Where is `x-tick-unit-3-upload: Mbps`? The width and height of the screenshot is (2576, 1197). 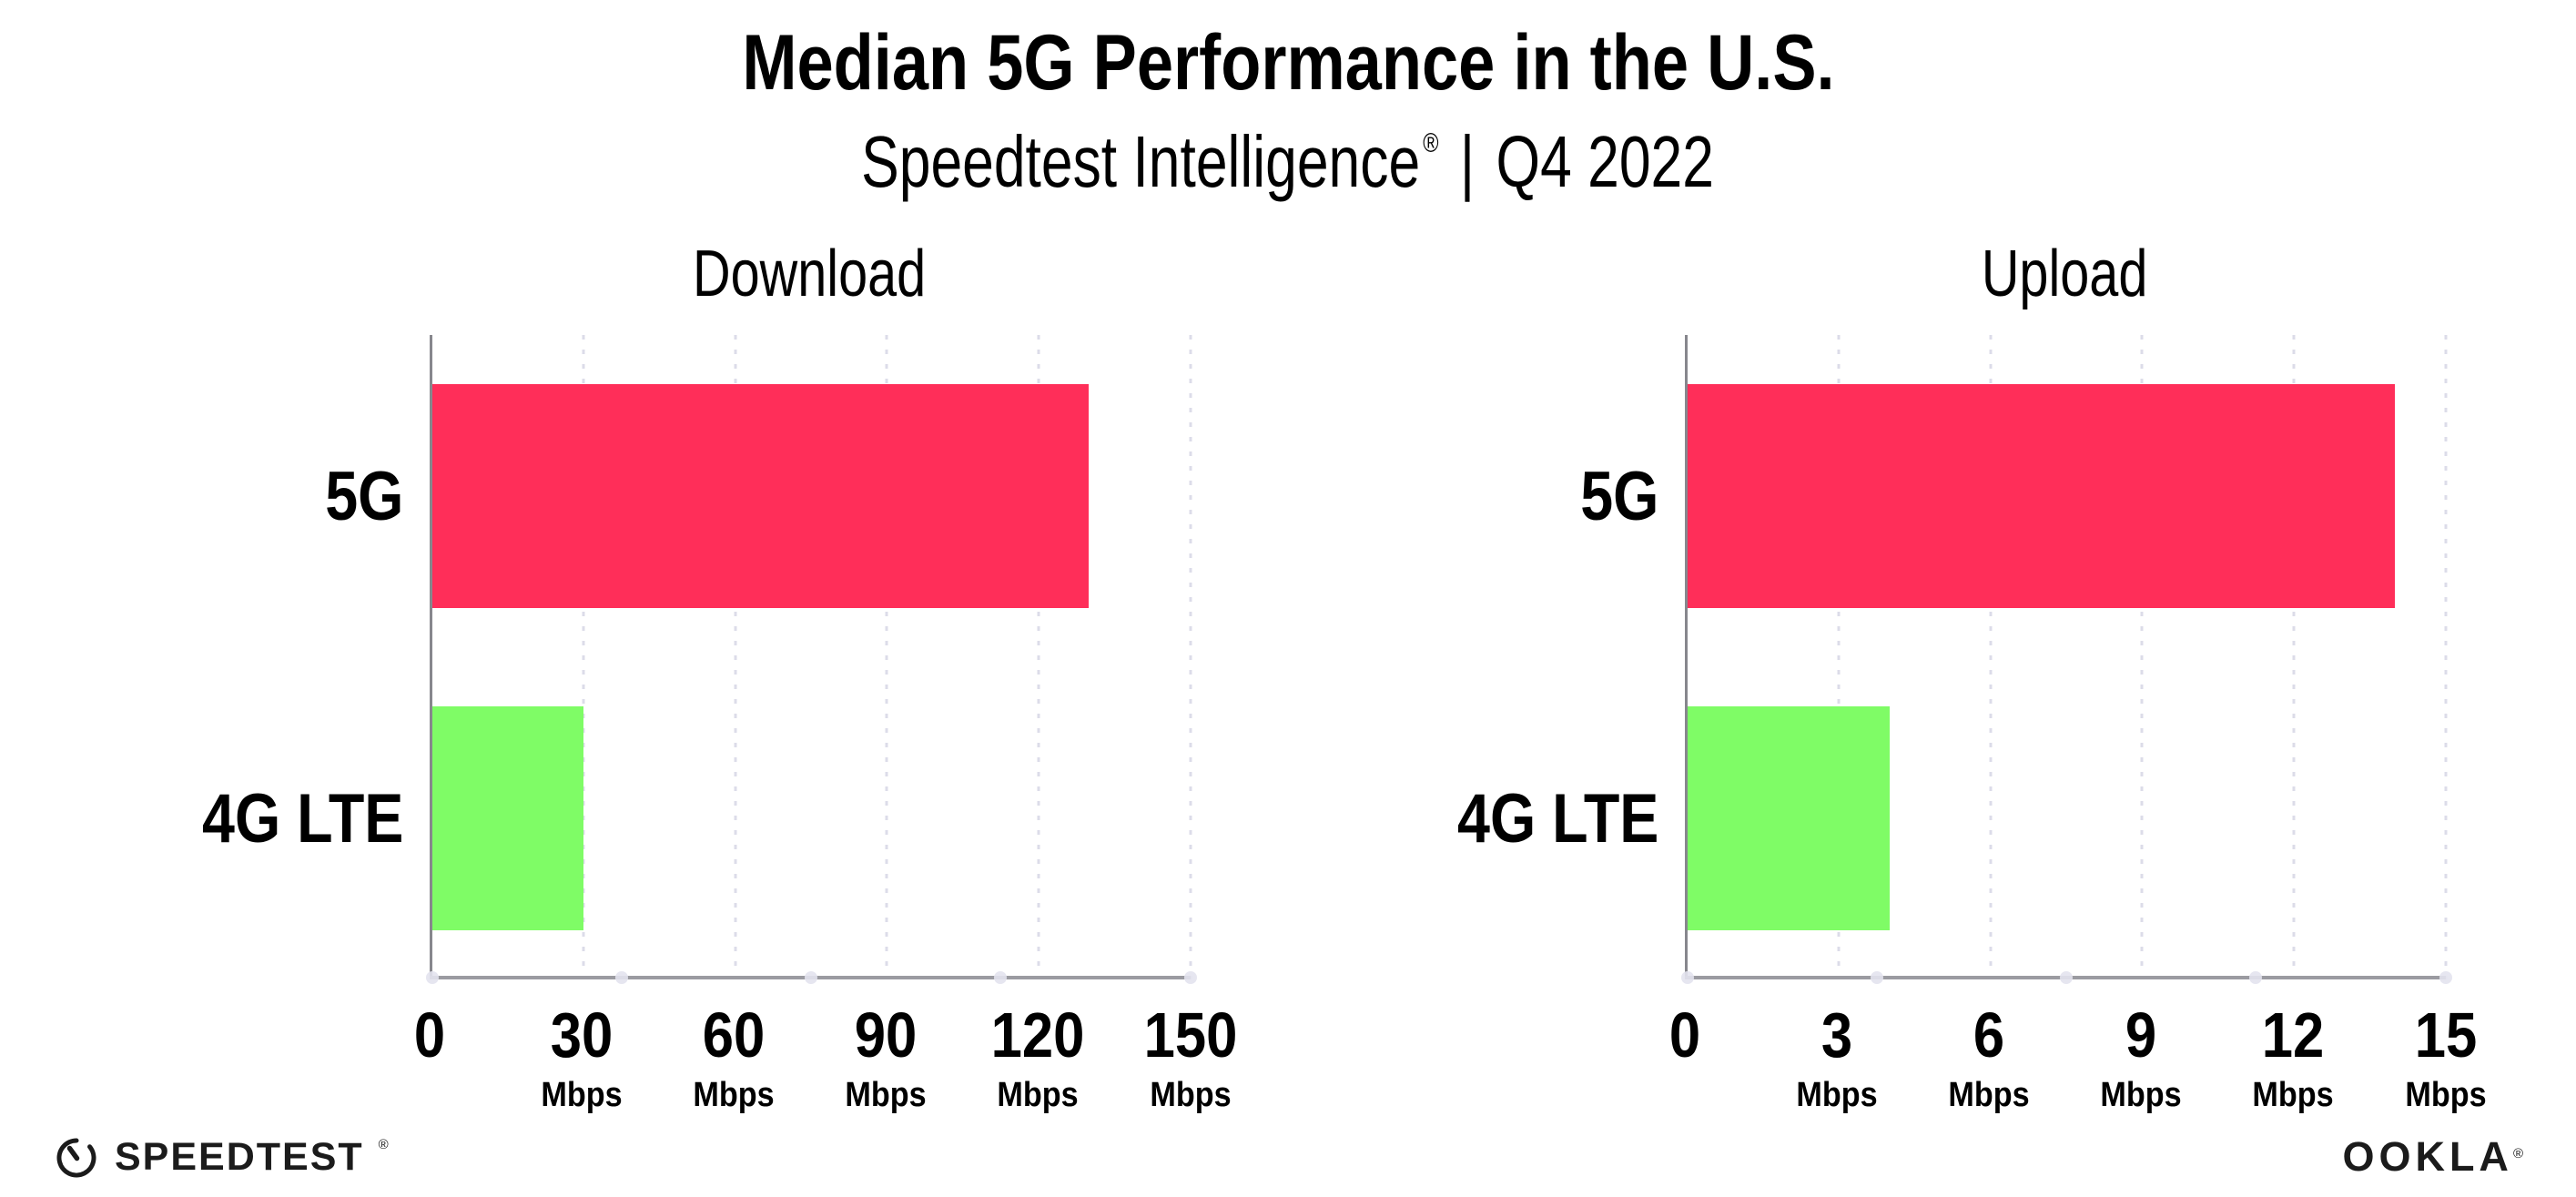
x-tick-unit-3-upload: Mbps is located at coordinates (1837, 1095).